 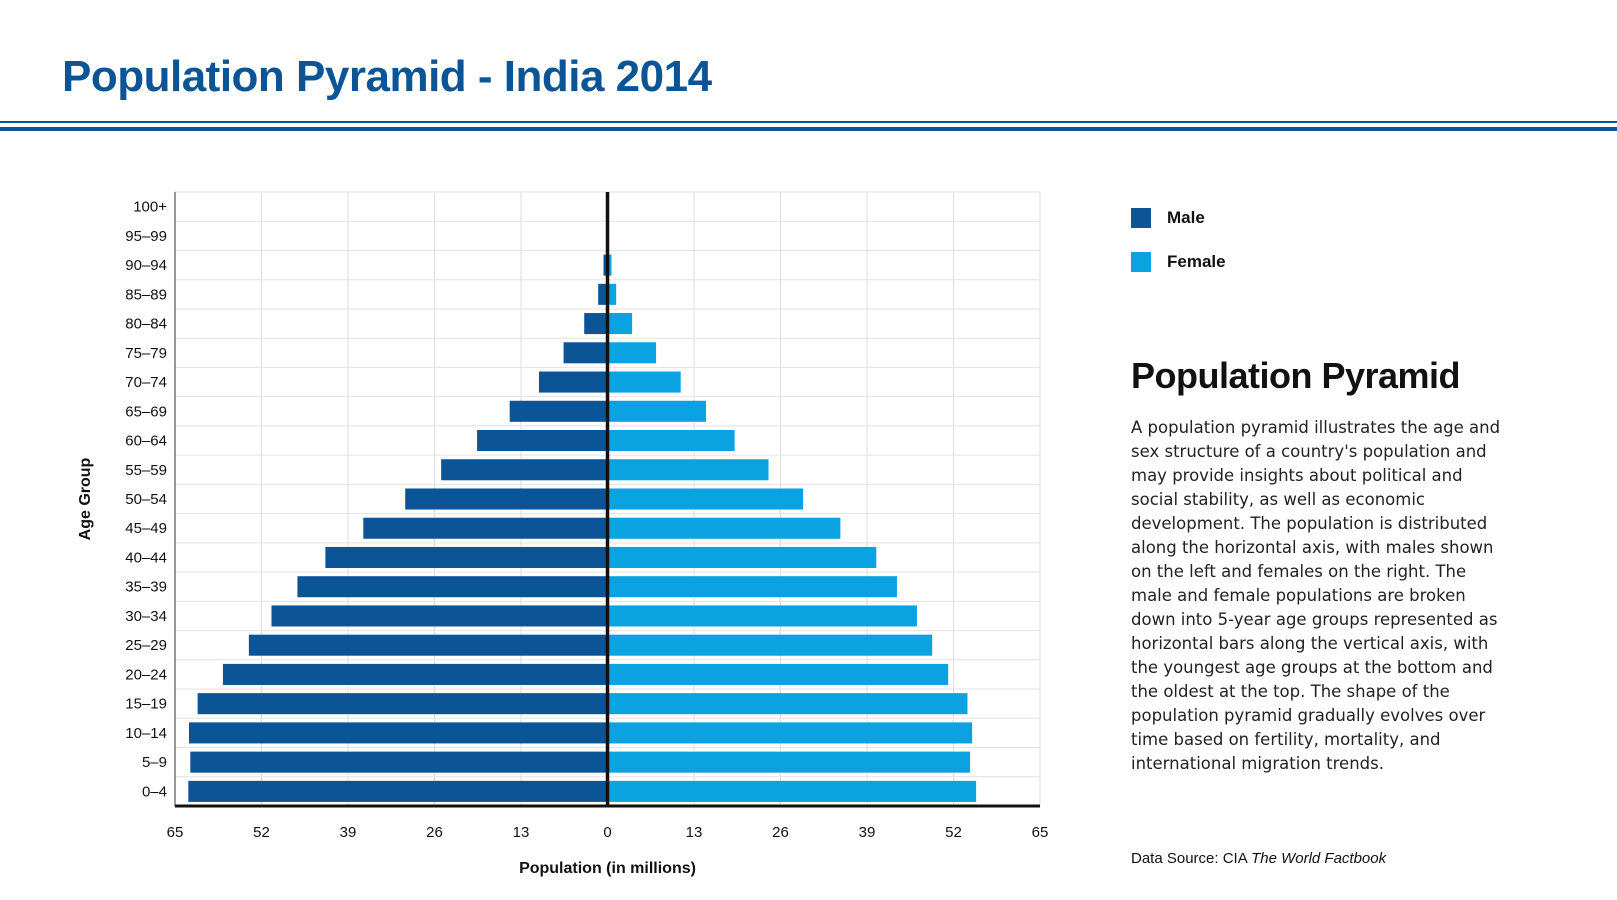 I want to click on bar-male-85–89, so click(x=603, y=294).